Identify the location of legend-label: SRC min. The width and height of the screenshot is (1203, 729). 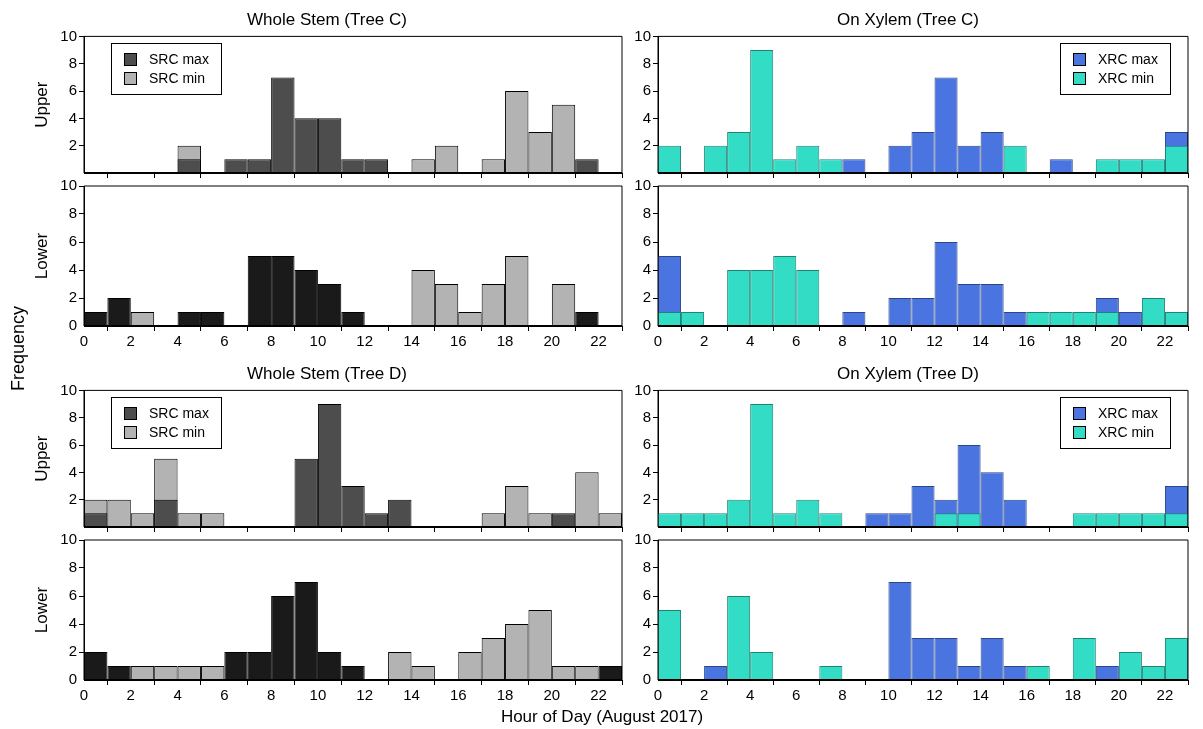
(177, 79).